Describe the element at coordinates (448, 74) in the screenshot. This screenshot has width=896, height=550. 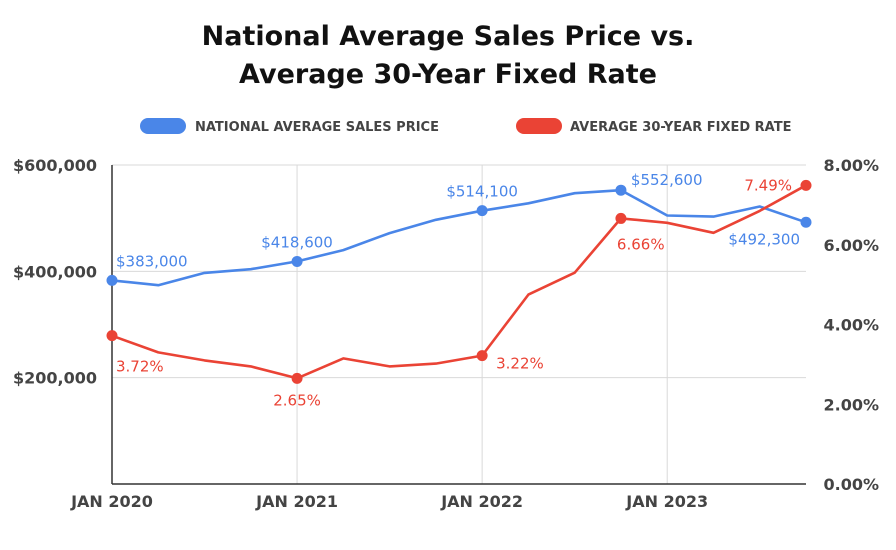
I see `chart-title-line-2: Average 30-Year Fixed Rate` at that location.